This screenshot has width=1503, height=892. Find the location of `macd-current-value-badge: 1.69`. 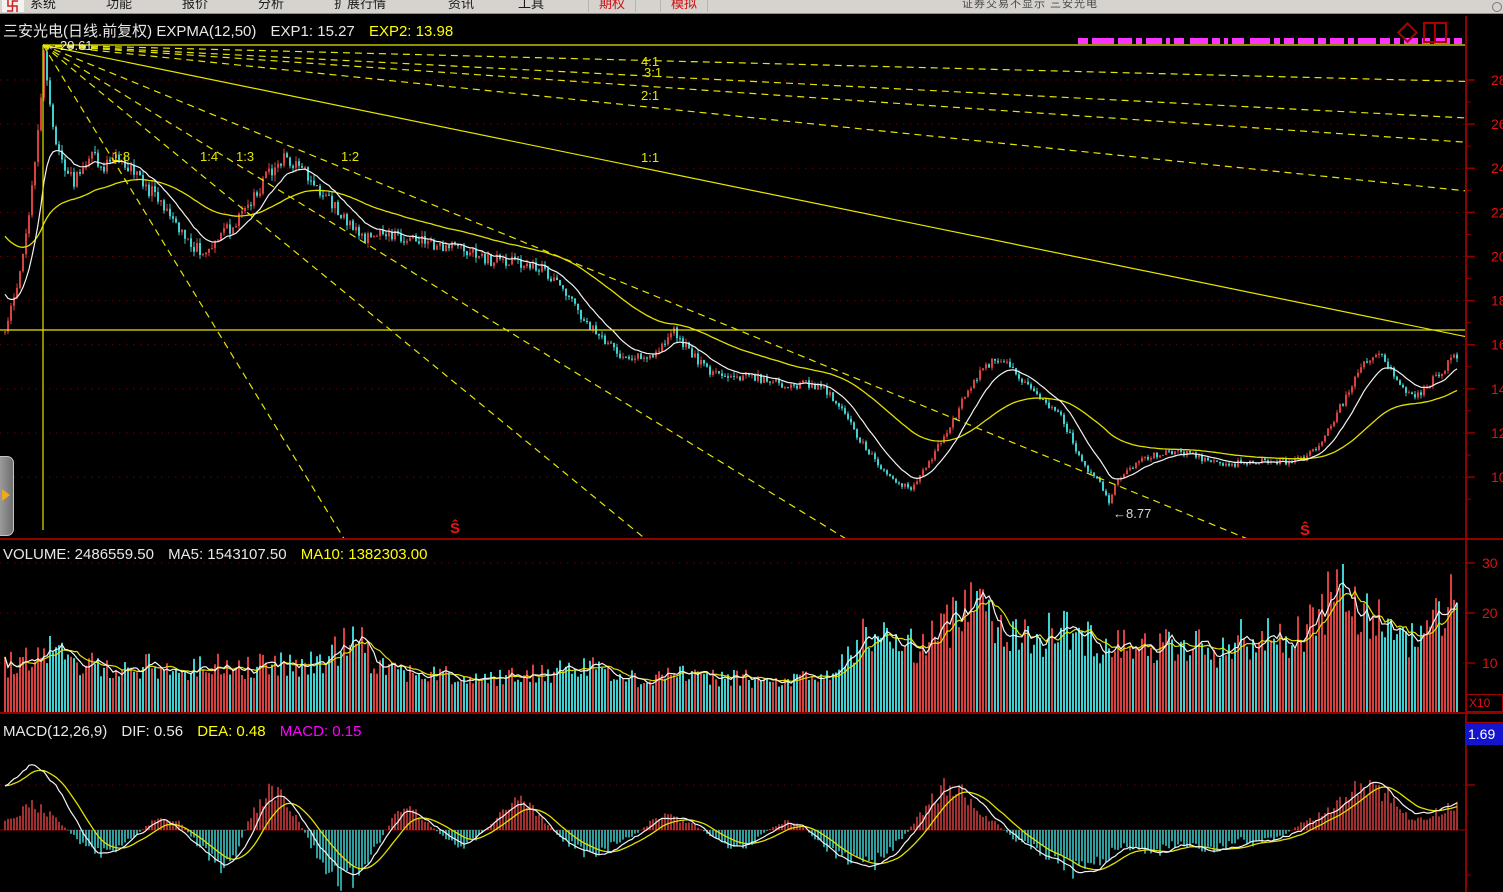

macd-current-value-badge: 1.69 is located at coordinates (1484, 733).